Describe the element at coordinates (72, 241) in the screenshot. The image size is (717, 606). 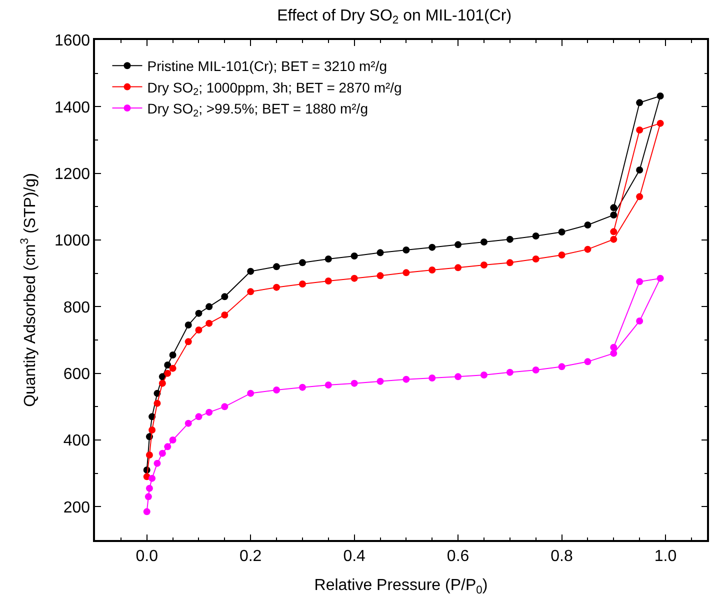
I see `y-tick-label: 1000` at that location.